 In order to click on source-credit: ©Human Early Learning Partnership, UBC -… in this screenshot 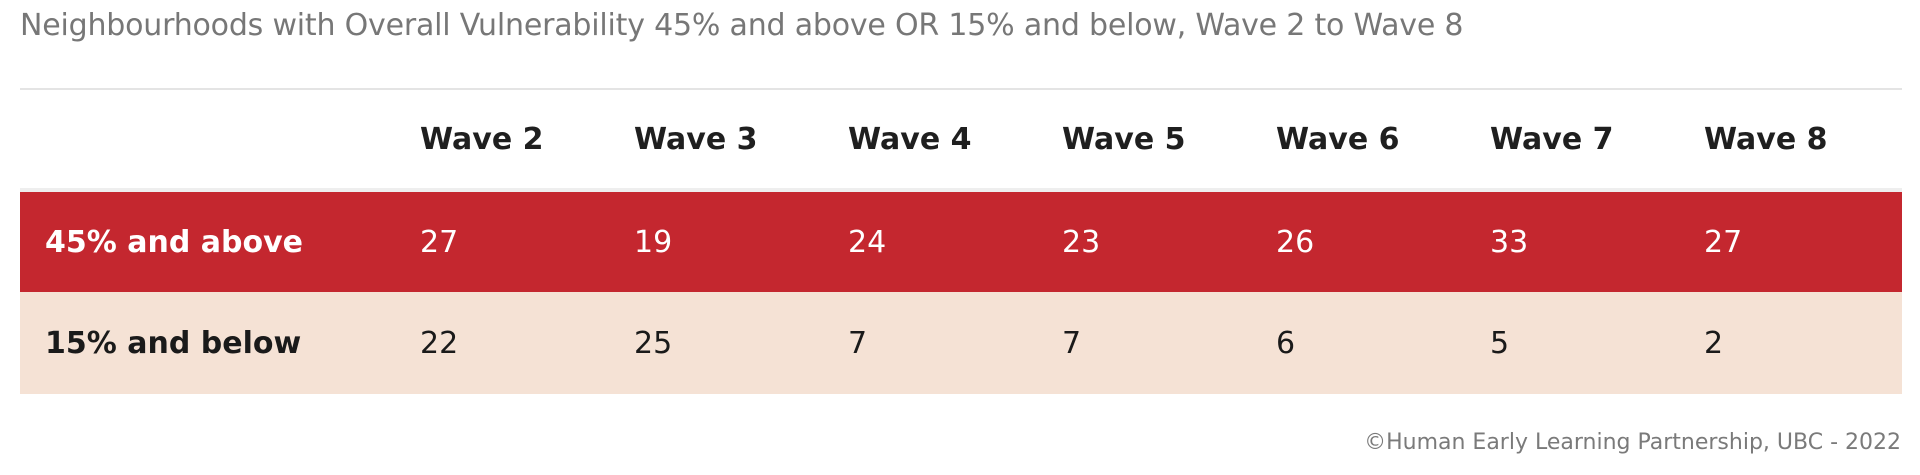, I will do `click(1632, 442)`.